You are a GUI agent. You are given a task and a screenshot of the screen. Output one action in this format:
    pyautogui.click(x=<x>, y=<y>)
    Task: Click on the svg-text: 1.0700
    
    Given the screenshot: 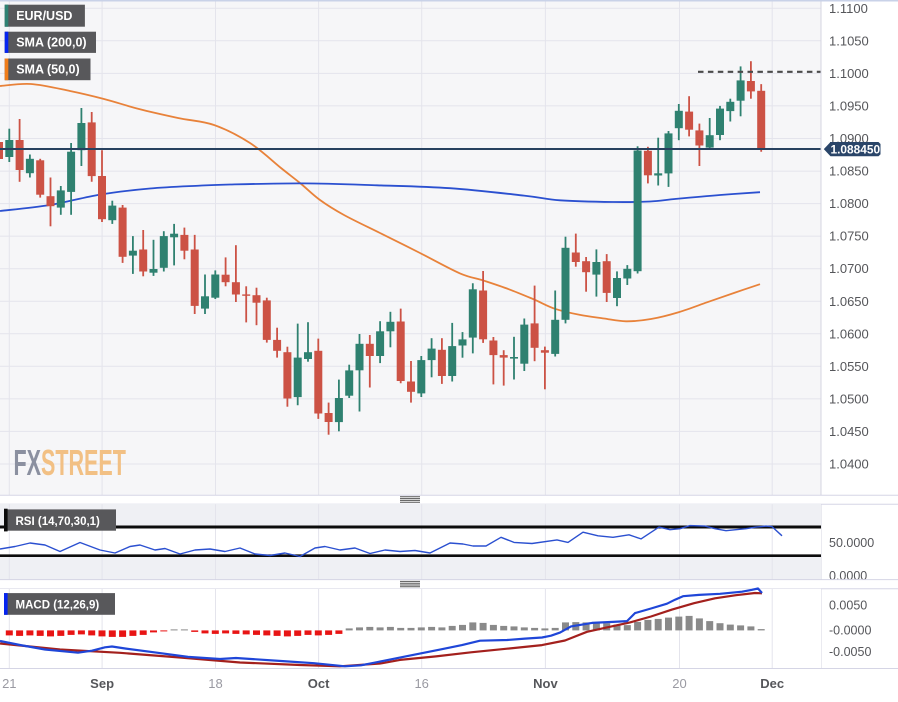 What is the action you would take?
    pyautogui.click(x=849, y=268)
    